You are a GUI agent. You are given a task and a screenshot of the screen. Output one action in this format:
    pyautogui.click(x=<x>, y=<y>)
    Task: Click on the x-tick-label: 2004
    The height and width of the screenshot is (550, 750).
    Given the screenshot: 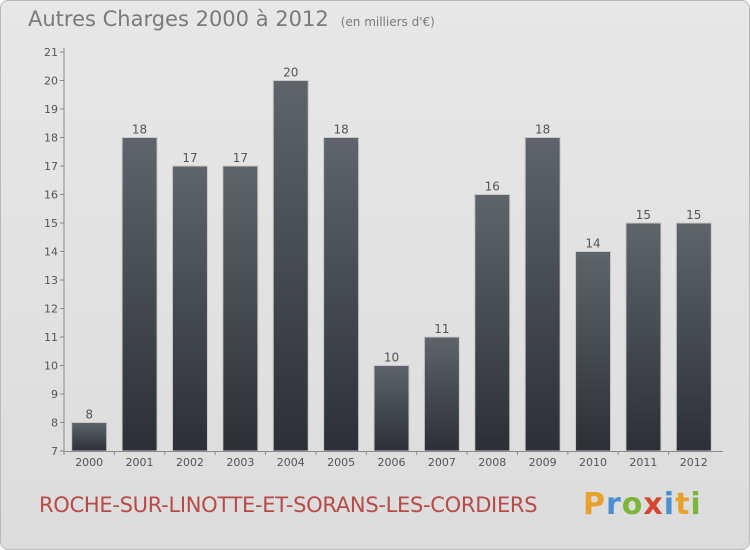 What is the action you would take?
    pyautogui.click(x=291, y=462)
    